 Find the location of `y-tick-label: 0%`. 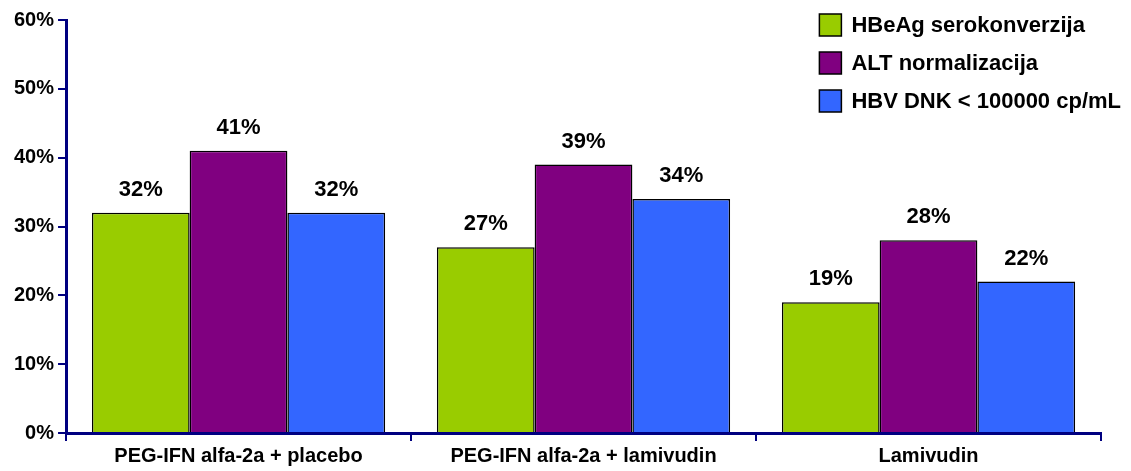

y-tick-label: 0% is located at coordinates (40, 431).